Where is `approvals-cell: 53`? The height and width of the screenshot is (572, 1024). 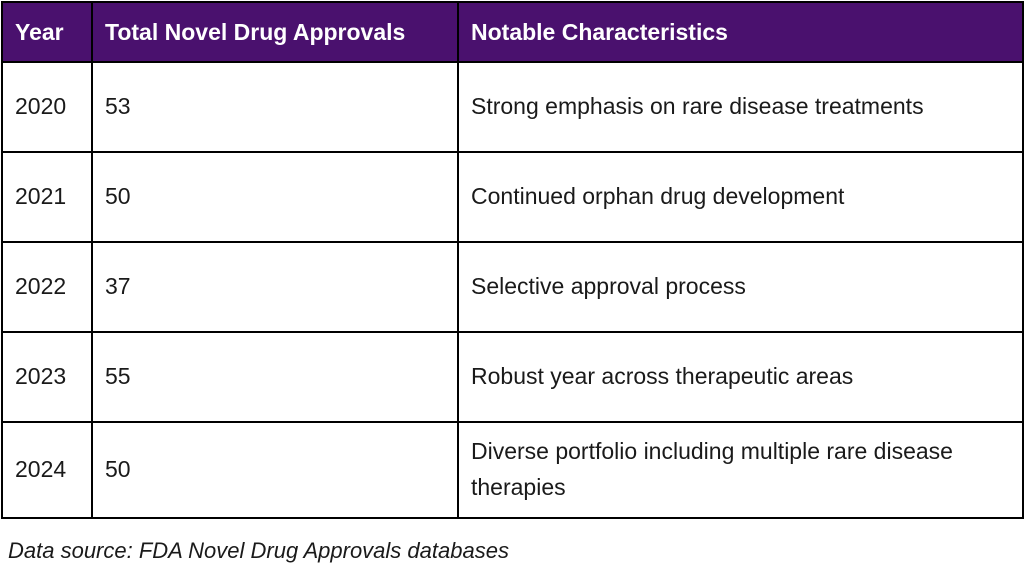
approvals-cell: 53 is located at coordinates (275, 107).